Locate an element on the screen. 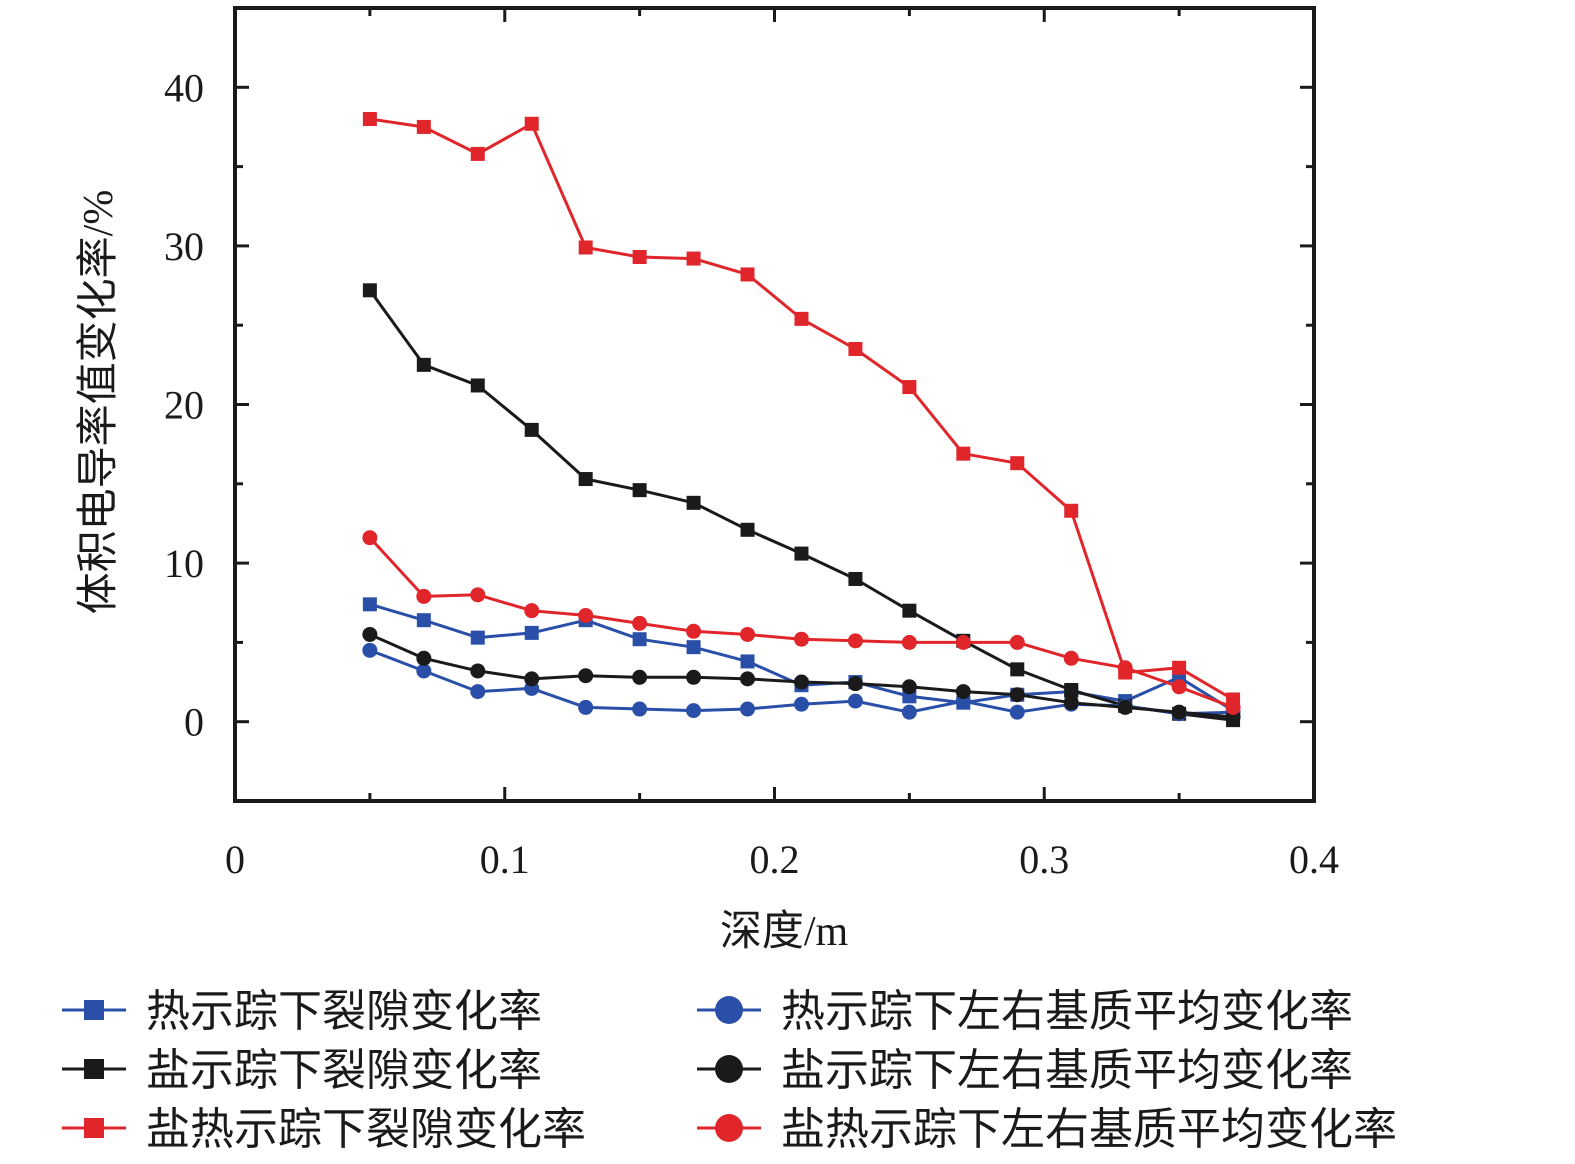 Image resolution: width=1575 pixels, height=1164 pixels. x-axis-title: 深度/m is located at coordinates (784, 932).